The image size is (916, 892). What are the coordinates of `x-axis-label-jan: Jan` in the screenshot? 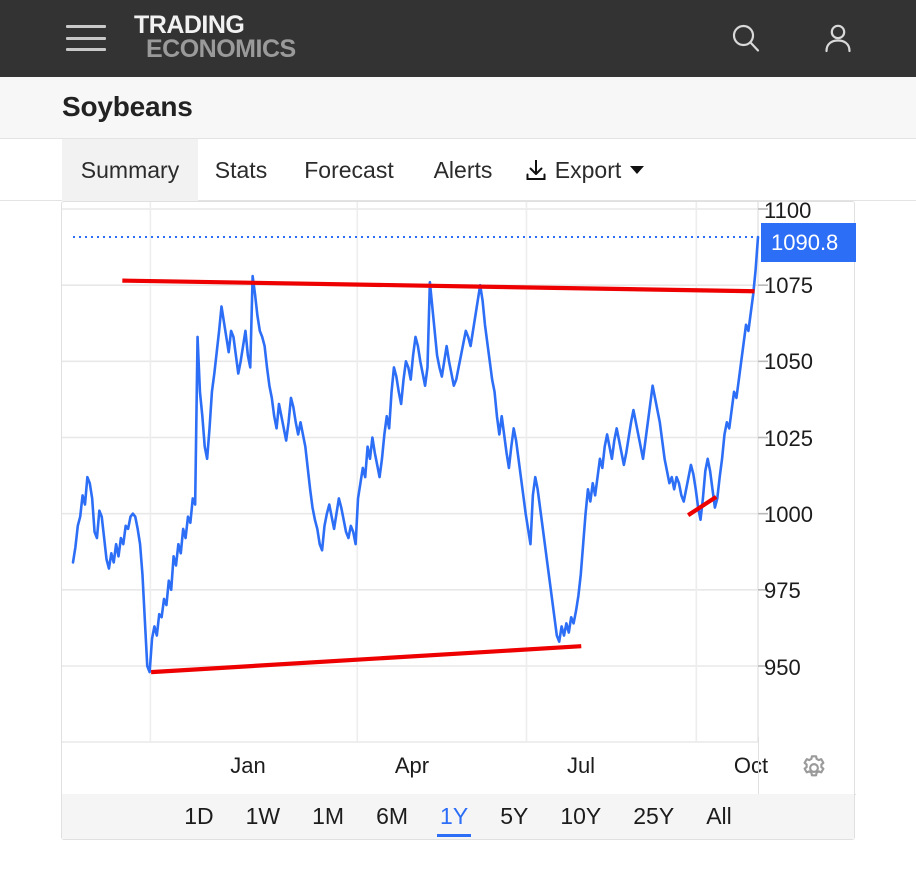 It's located at (248, 765).